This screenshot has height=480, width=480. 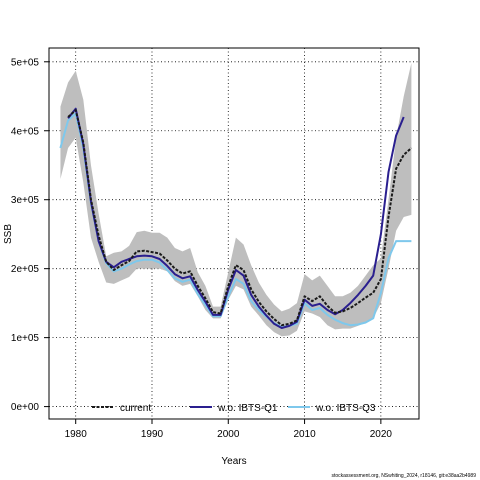 What do you see at coordinates (25, 407) in the screenshot?
I see `y-tick-label-0: 0e+00` at bounding box center [25, 407].